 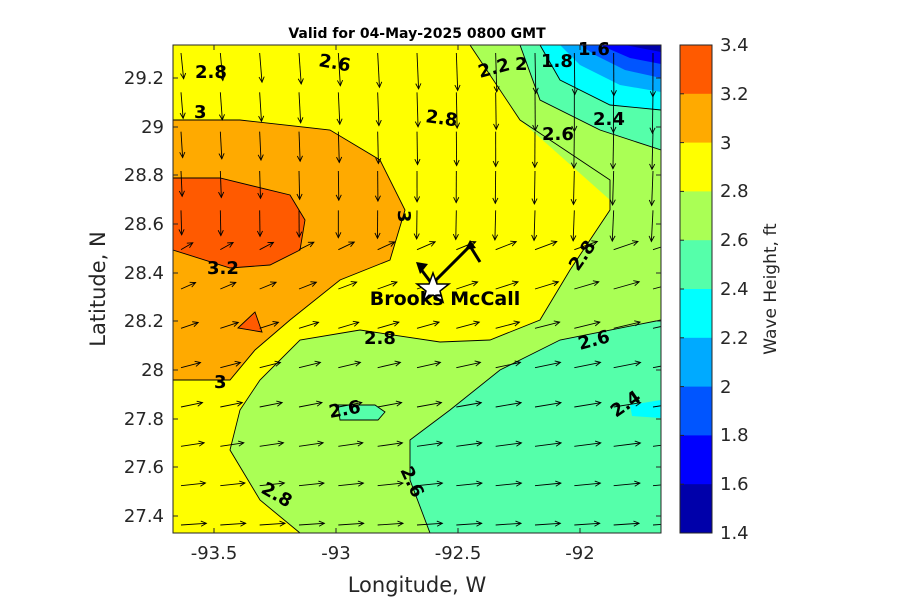 What do you see at coordinates (417, 585) in the screenshot?
I see `x-axis-label: Longitude, W` at bounding box center [417, 585].